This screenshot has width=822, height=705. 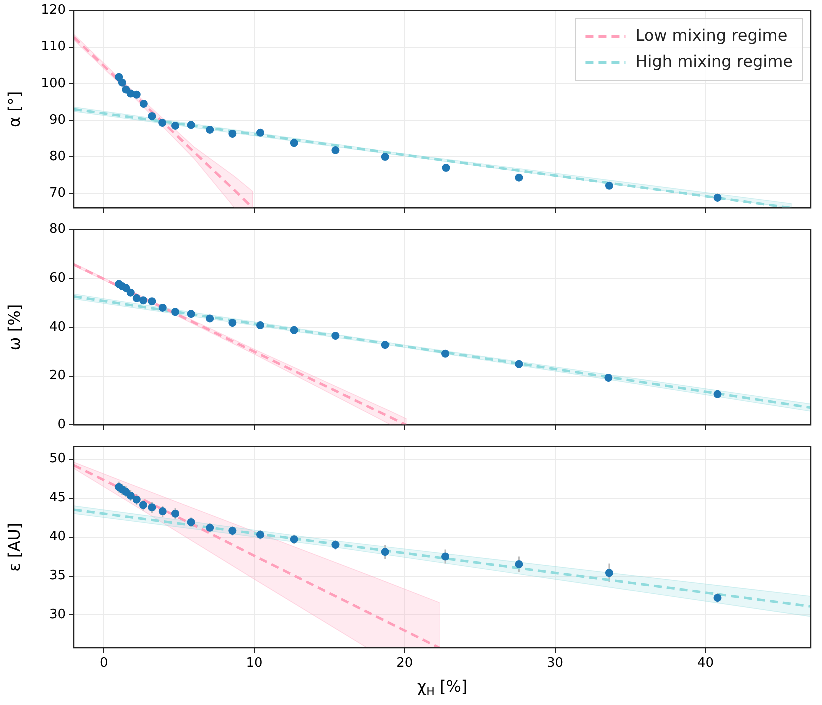 I want to click on y-axis-title: α [°], so click(x=14, y=109).